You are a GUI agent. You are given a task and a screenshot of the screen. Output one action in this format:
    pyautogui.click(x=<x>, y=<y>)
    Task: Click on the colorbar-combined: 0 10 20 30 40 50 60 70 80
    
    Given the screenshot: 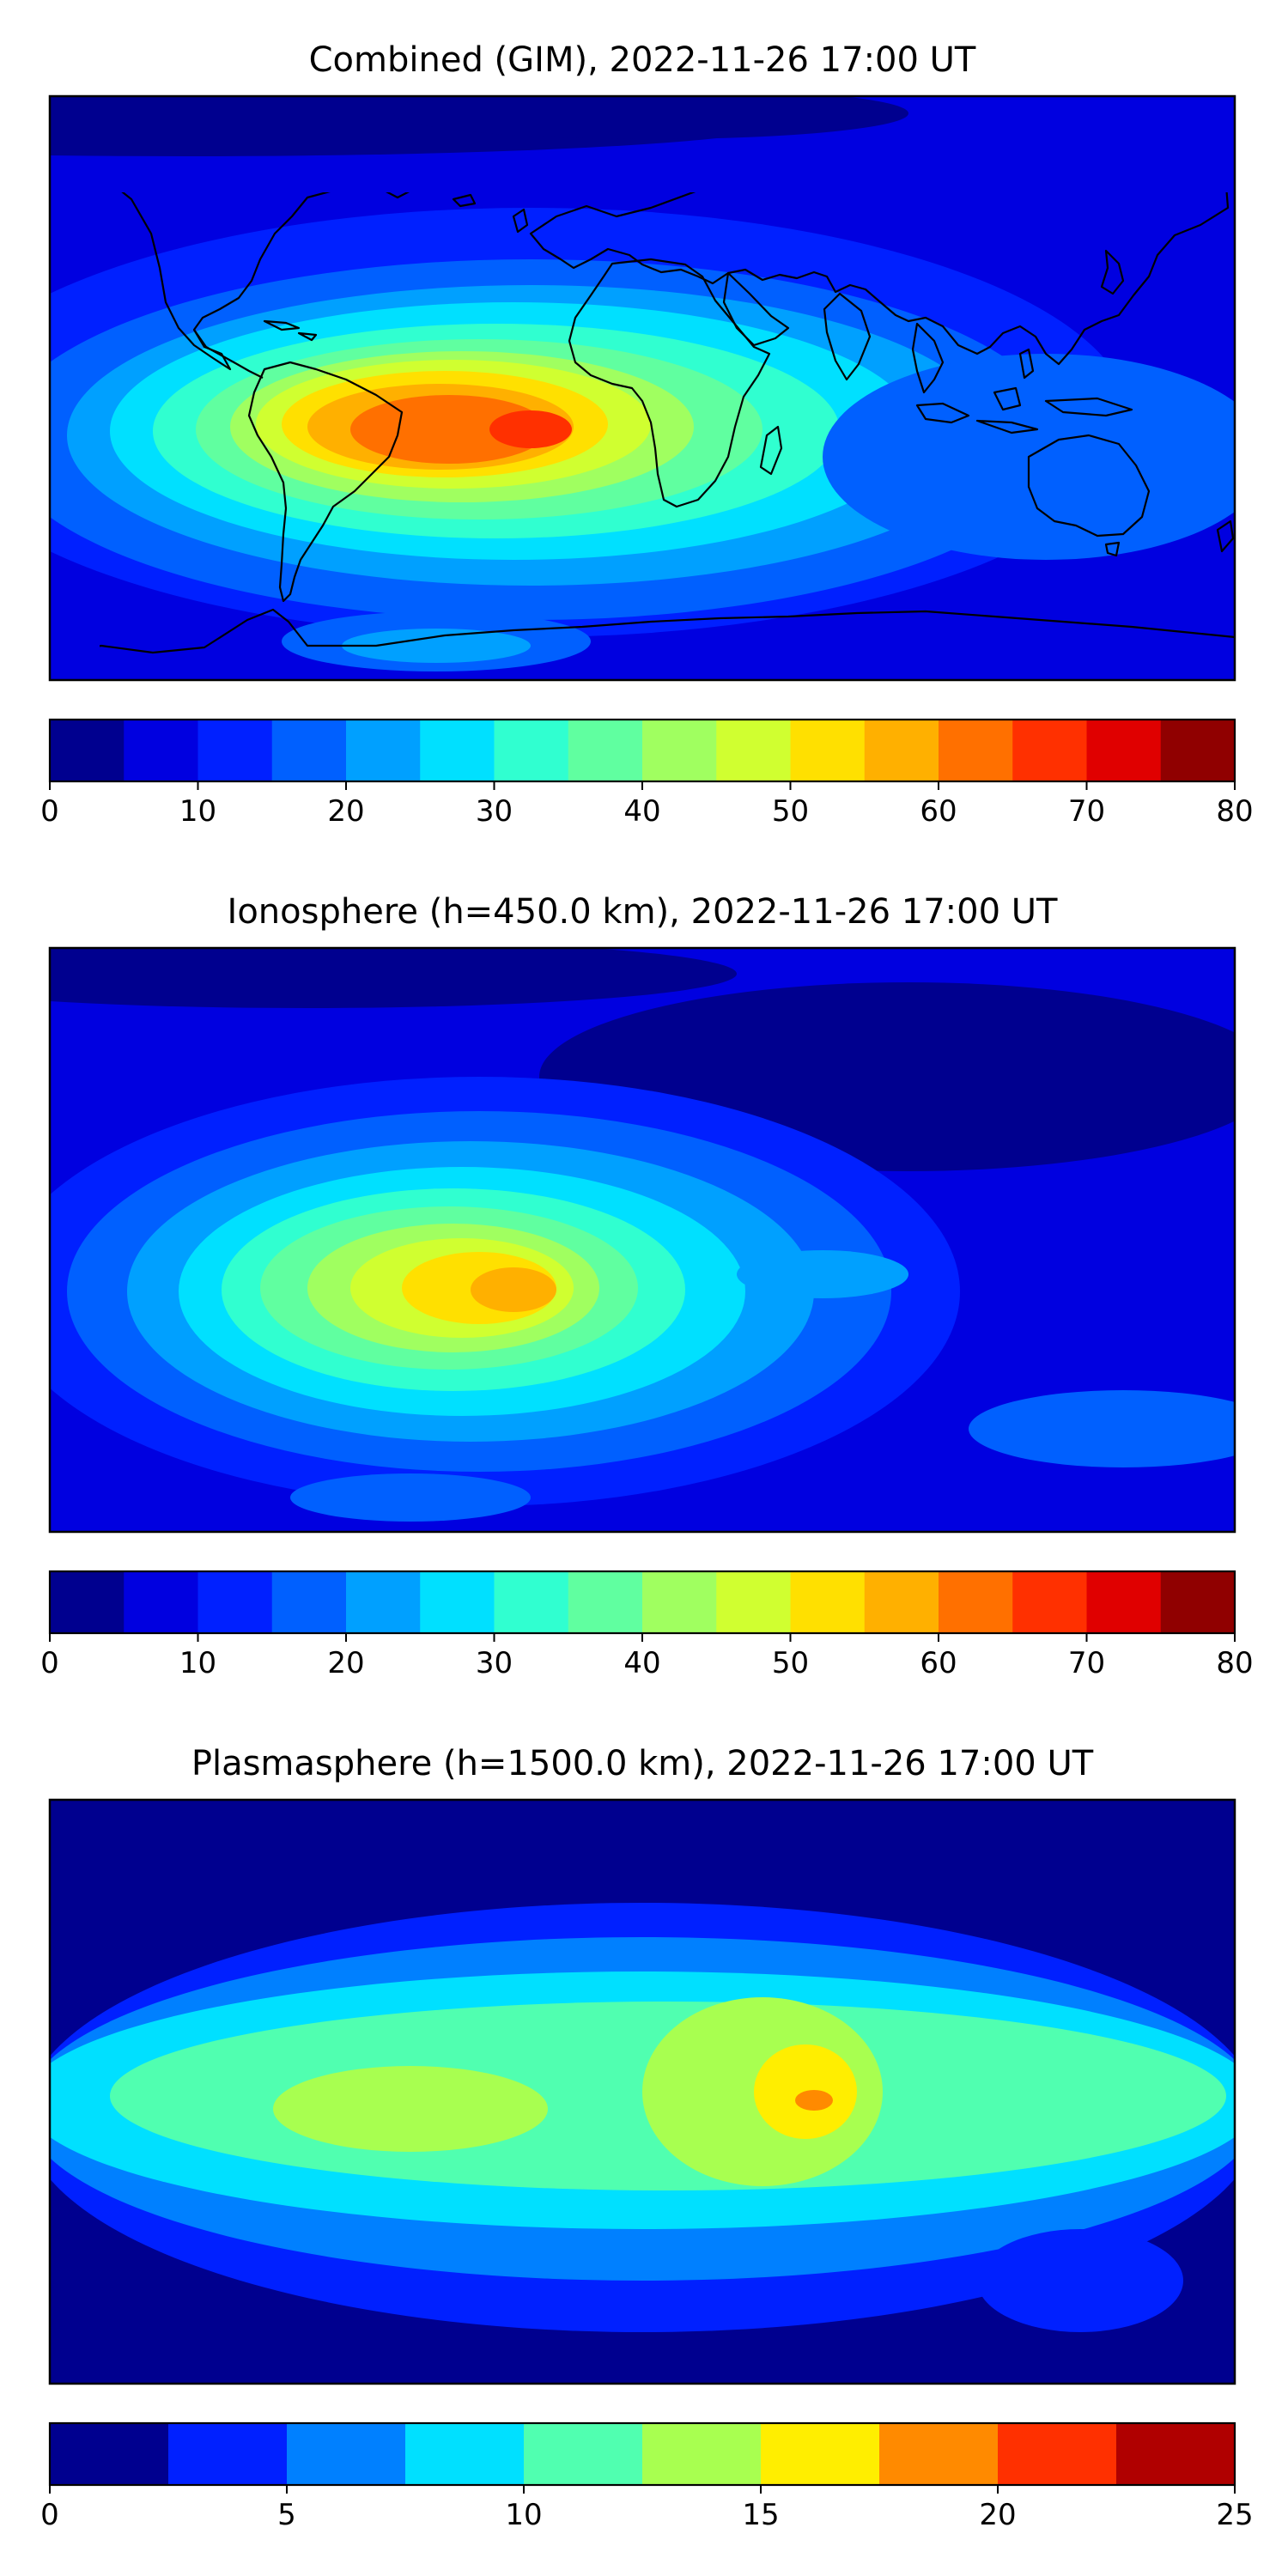 What is the action you would take?
    pyautogui.click(x=647, y=773)
    